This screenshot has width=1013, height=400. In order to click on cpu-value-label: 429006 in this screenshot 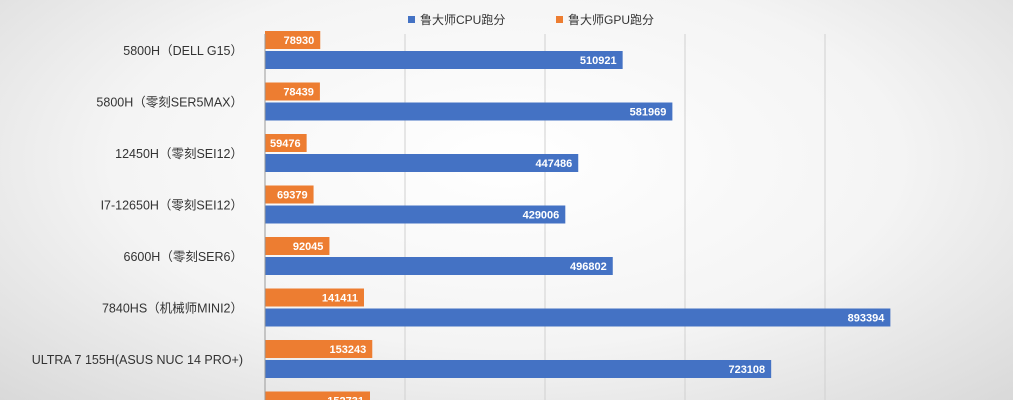, I will do `click(541, 216)`.